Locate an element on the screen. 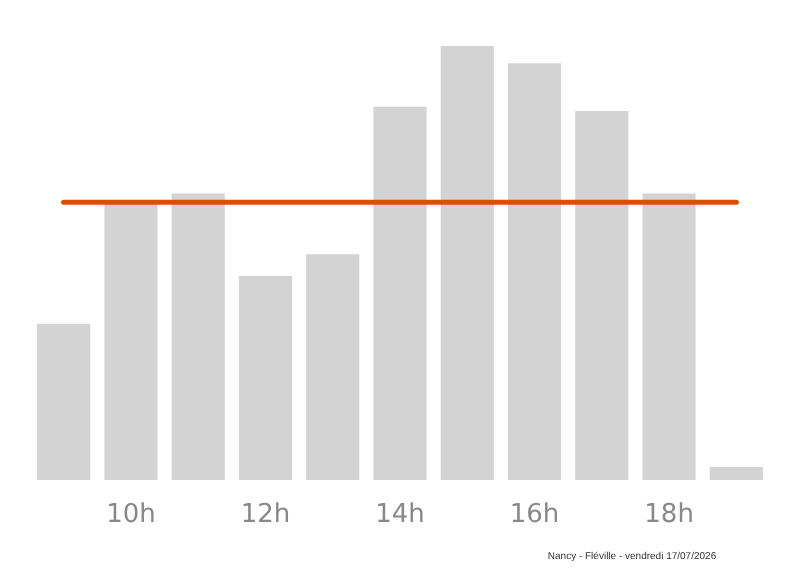 This screenshot has width=800, height=572. x-tick-label: 18h is located at coordinates (669, 515).